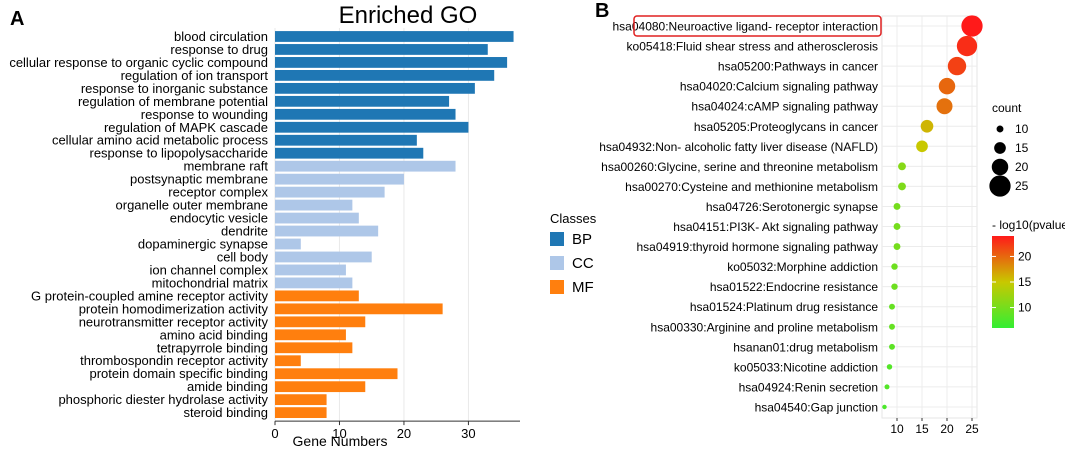 Image resolution: width=1065 pixels, height=449 pixels. Describe the element at coordinates (186, 127) in the screenshot. I see `term-label-regulation-of-mapk-cascade: regulation of MAPK cascade` at that location.